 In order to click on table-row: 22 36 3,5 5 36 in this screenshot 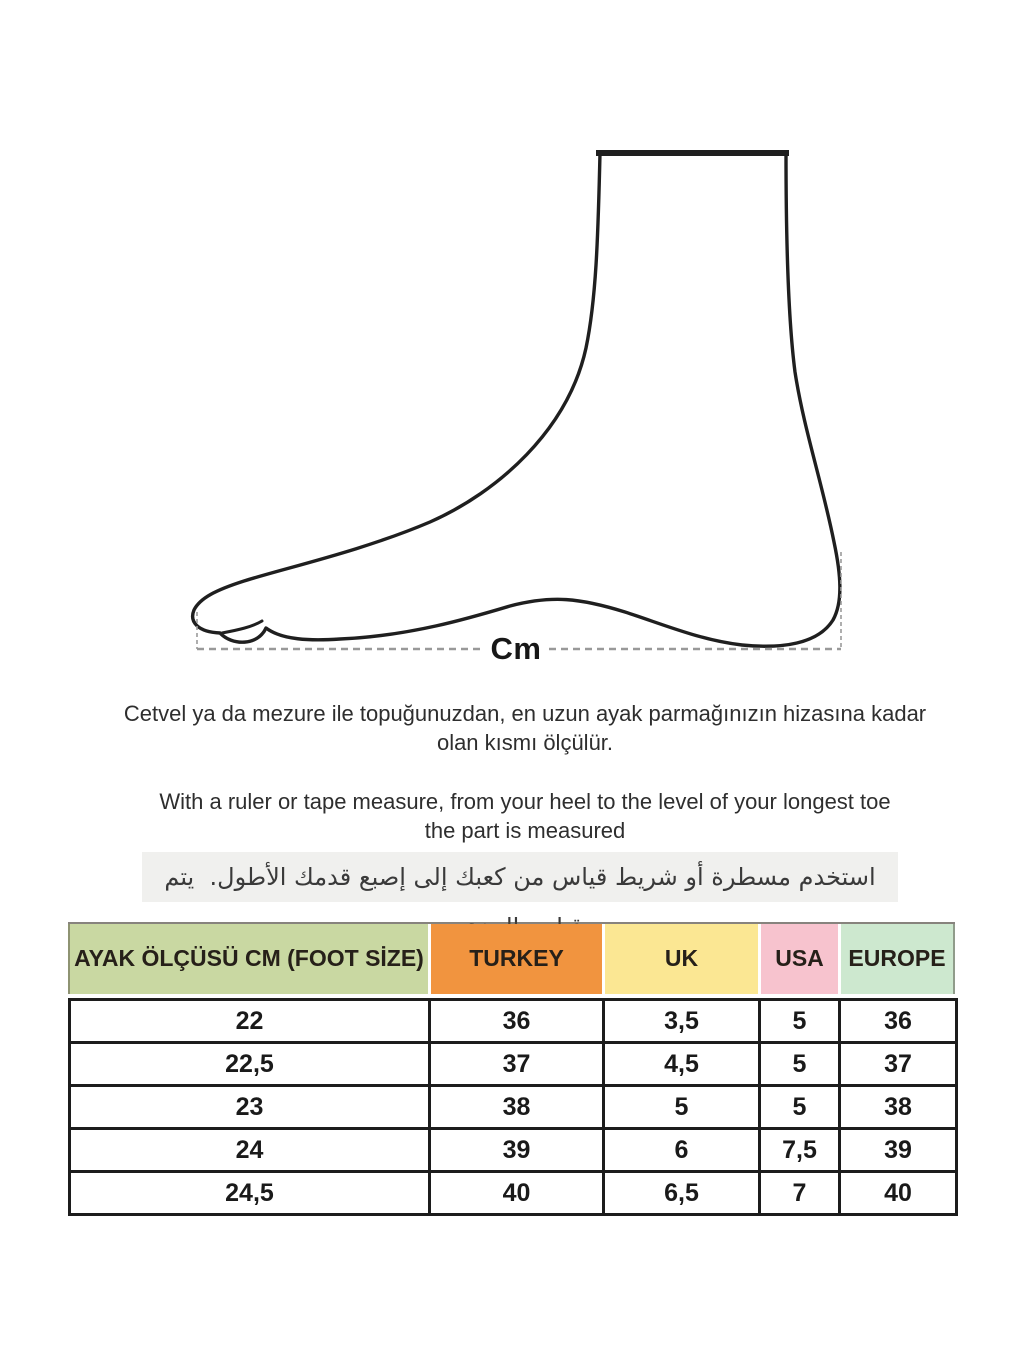, I will do `click(513, 1021)`.